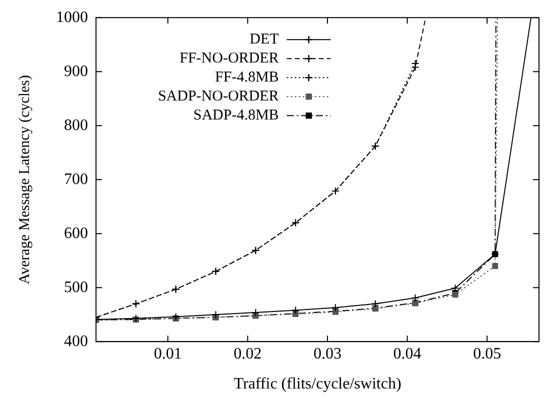 This screenshot has width=544, height=402. Describe the element at coordinates (168, 353) in the screenshot. I see `x-tick-label: 0.01` at that location.